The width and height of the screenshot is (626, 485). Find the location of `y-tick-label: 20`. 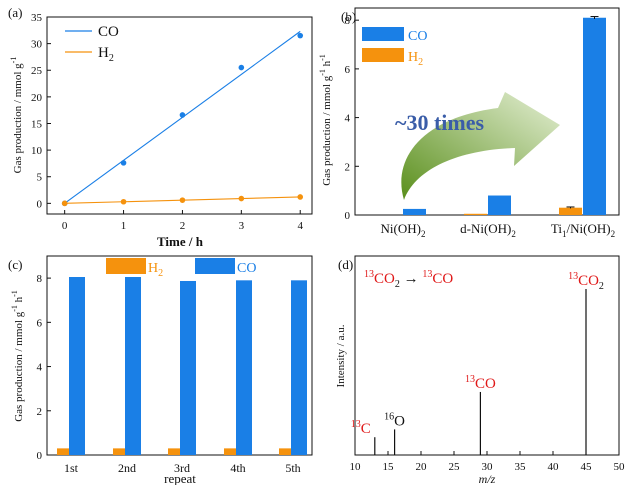

y-tick-label: 20 is located at coordinates (37, 98).